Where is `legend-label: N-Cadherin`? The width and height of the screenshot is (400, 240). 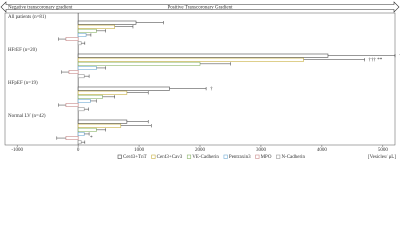
legend-label: N-Cadherin is located at coordinates (293, 157).